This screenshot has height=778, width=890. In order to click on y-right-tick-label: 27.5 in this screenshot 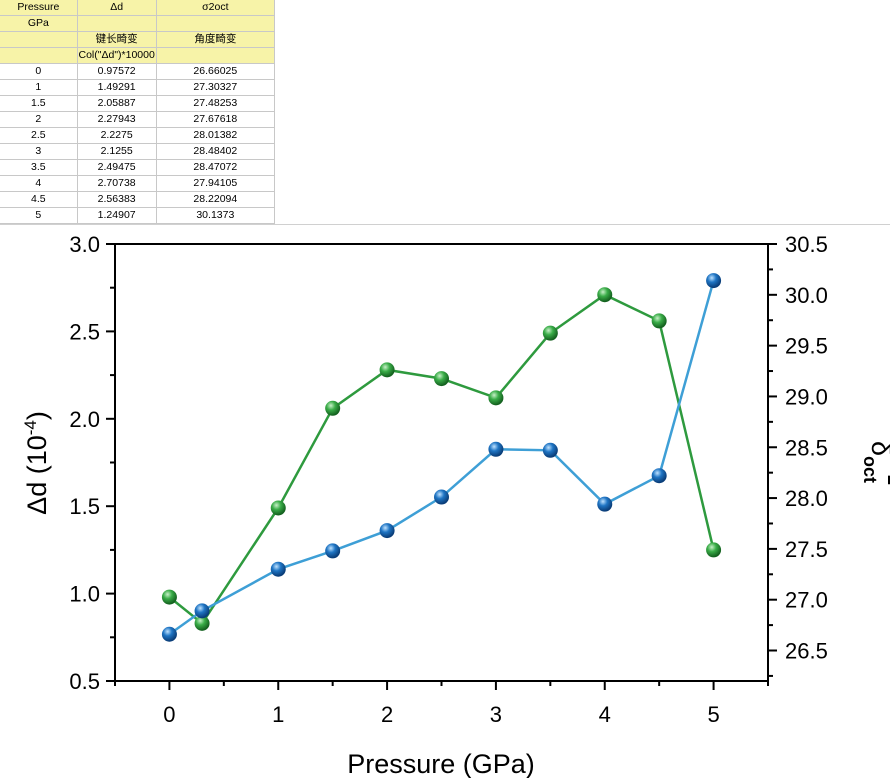, I will do `click(806, 549)`.